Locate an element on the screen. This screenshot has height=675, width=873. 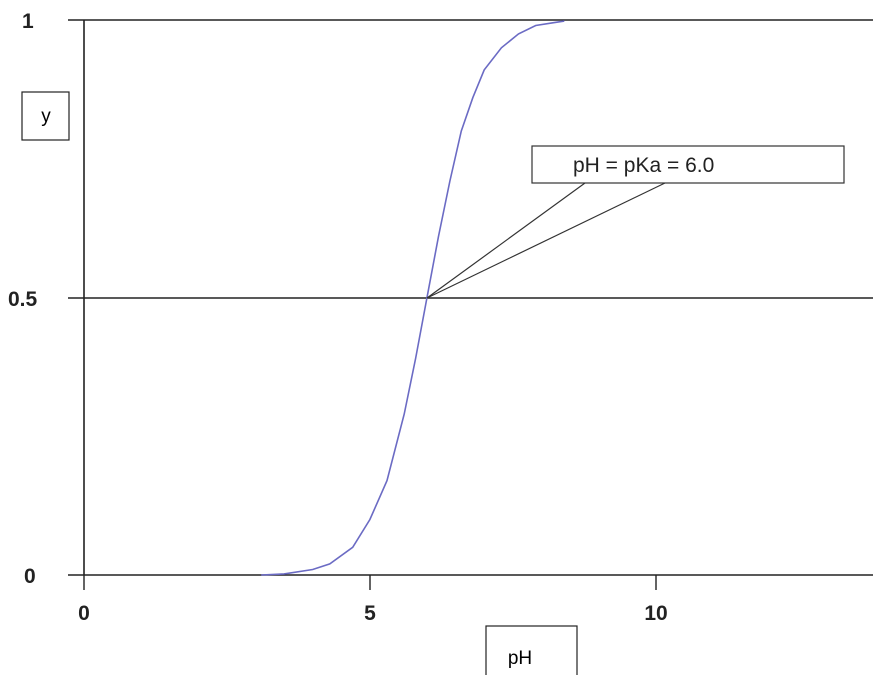
y-tick-label-half: 0.5 is located at coordinates (23, 299).